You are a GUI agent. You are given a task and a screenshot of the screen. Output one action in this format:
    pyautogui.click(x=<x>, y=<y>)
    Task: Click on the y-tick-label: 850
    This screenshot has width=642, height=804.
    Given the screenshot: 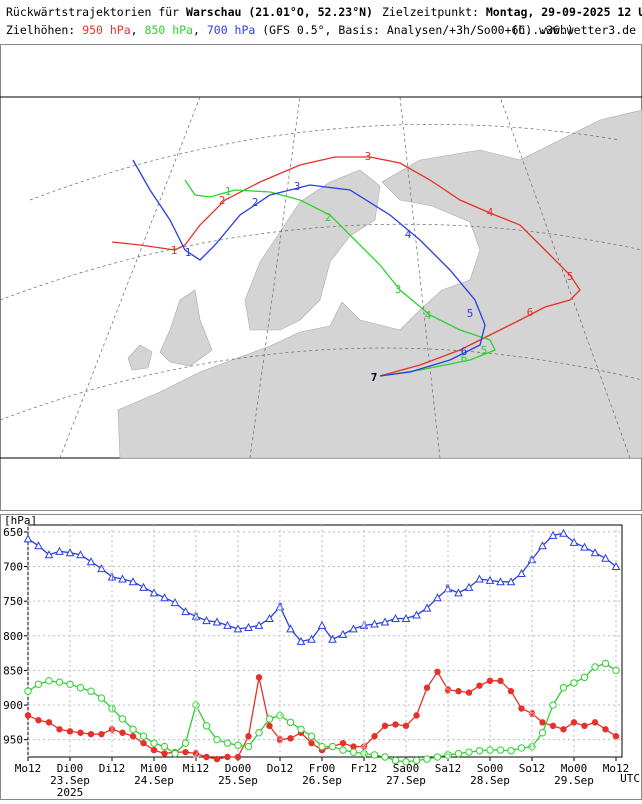 What is the action you would take?
    pyautogui.click(x=13, y=670)
    